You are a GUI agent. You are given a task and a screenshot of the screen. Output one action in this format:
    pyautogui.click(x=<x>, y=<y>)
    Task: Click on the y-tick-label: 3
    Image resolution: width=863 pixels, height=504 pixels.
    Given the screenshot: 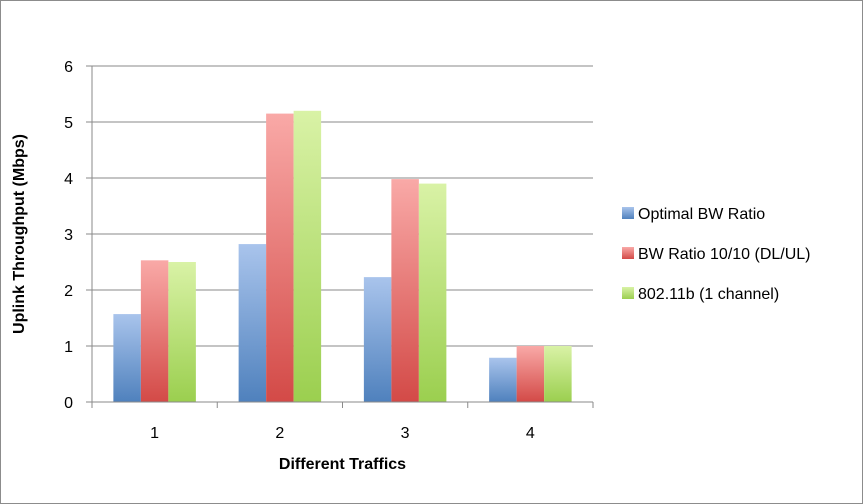 What is the action you would take?
    pyautogui.click(x=68, y=235)
    